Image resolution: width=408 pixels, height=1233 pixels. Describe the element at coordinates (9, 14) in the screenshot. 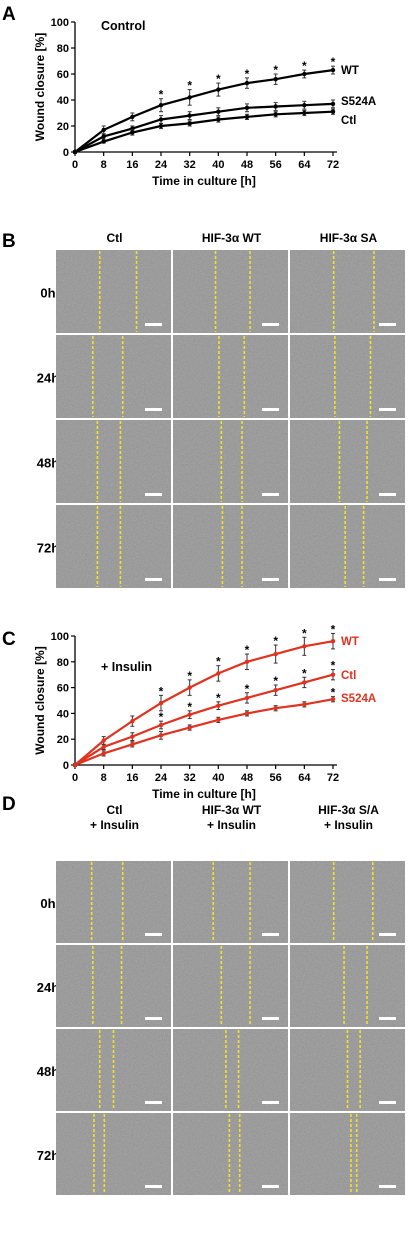

I see `panel-letter-a: A` at that location.